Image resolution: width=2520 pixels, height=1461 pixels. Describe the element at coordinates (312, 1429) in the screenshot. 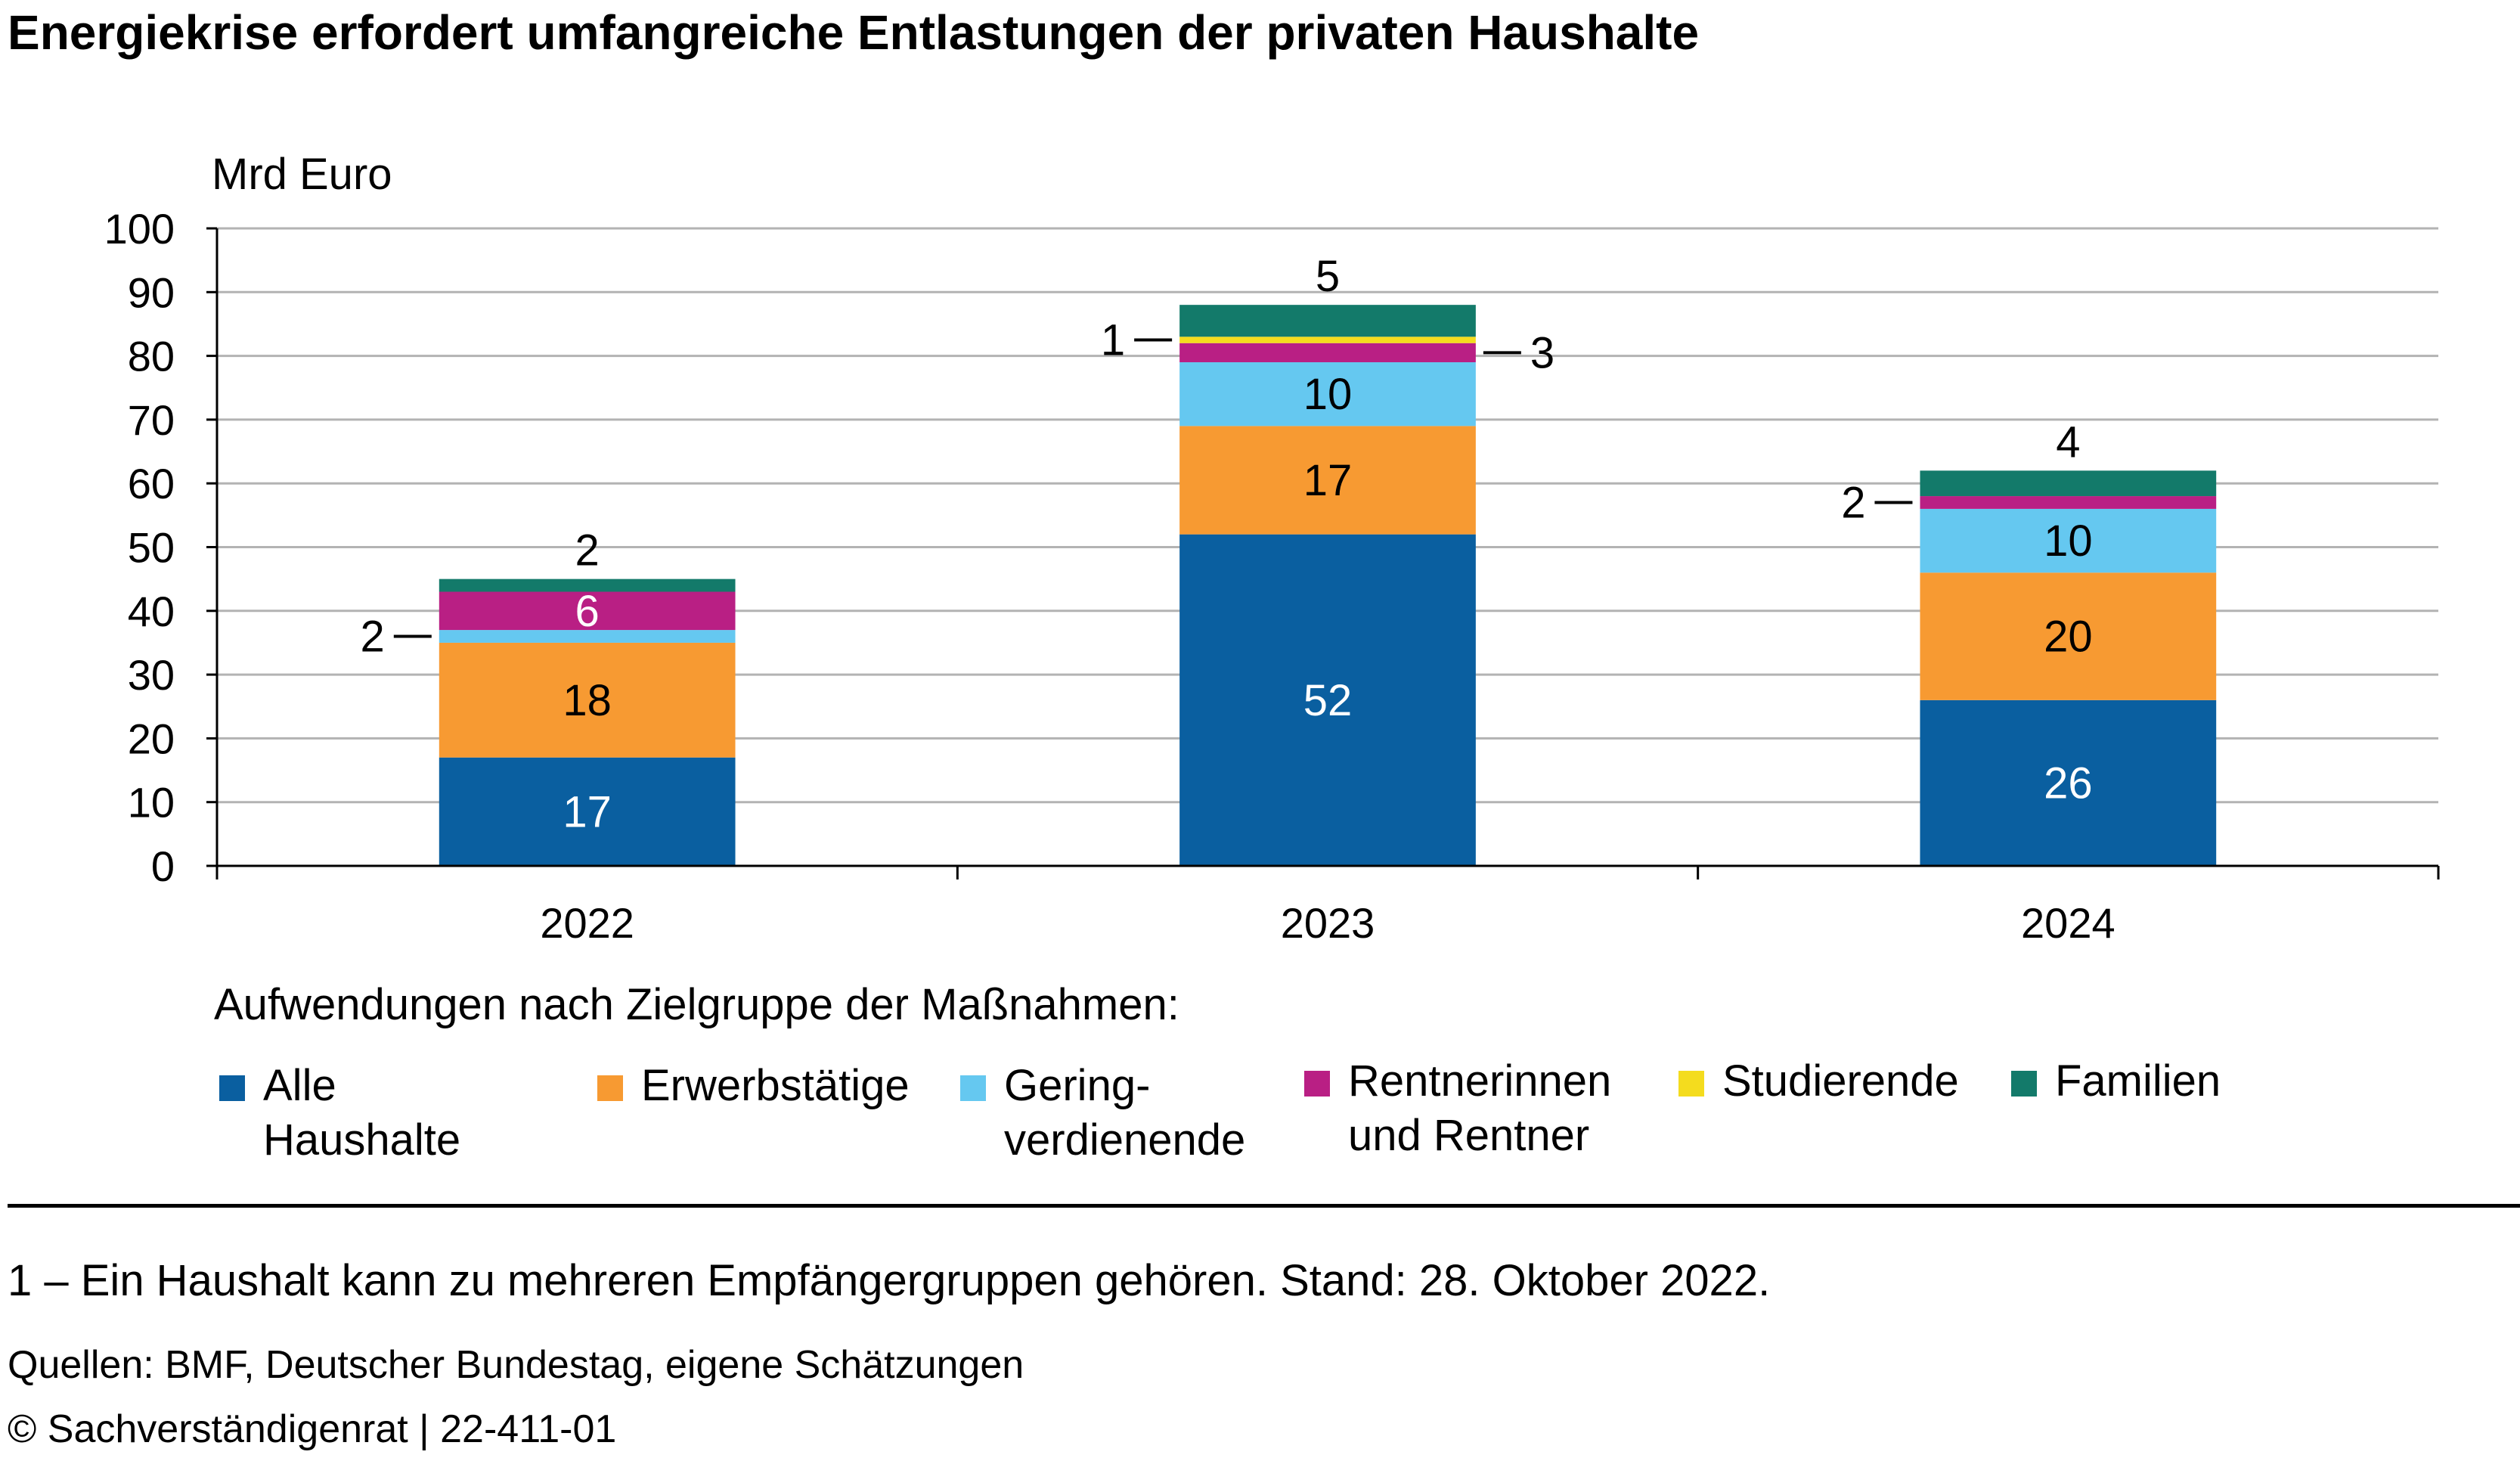

I see `copyright: © Sachverständigenrat | 22-411-01` at that location.